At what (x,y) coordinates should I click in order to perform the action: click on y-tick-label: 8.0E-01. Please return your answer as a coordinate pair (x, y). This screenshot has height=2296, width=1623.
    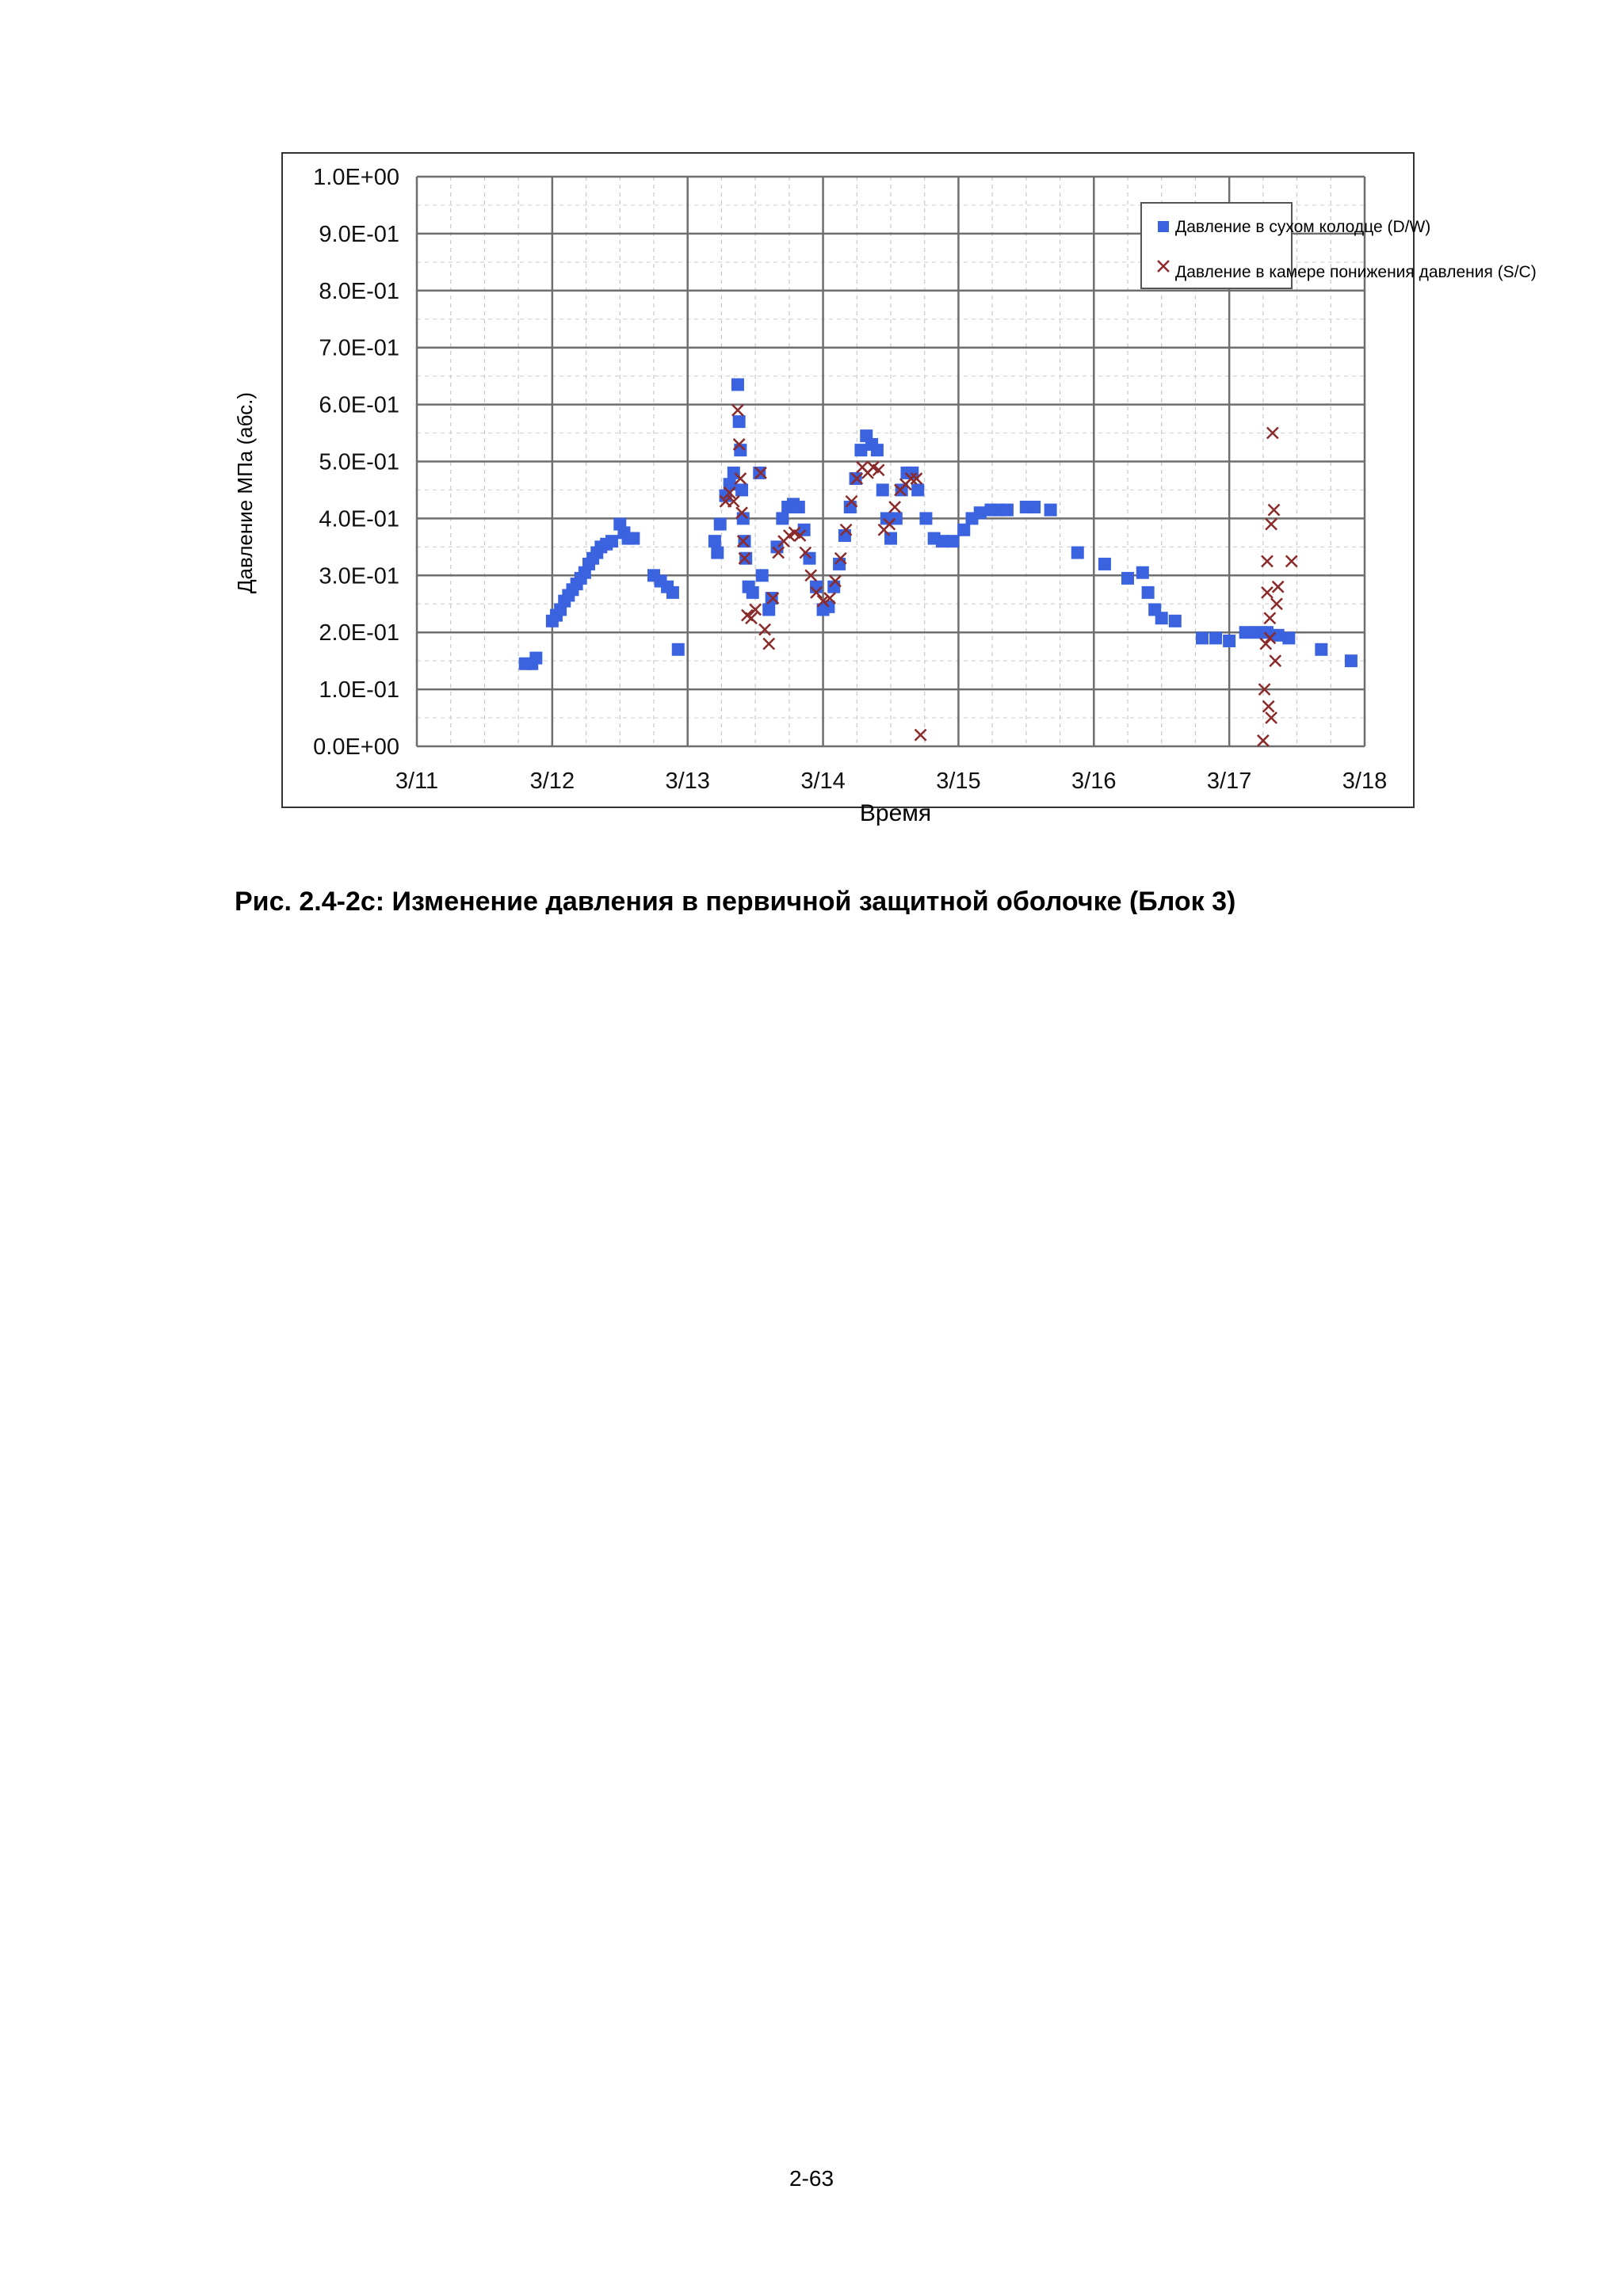
    Looking at the image, I should click on (359, 291).